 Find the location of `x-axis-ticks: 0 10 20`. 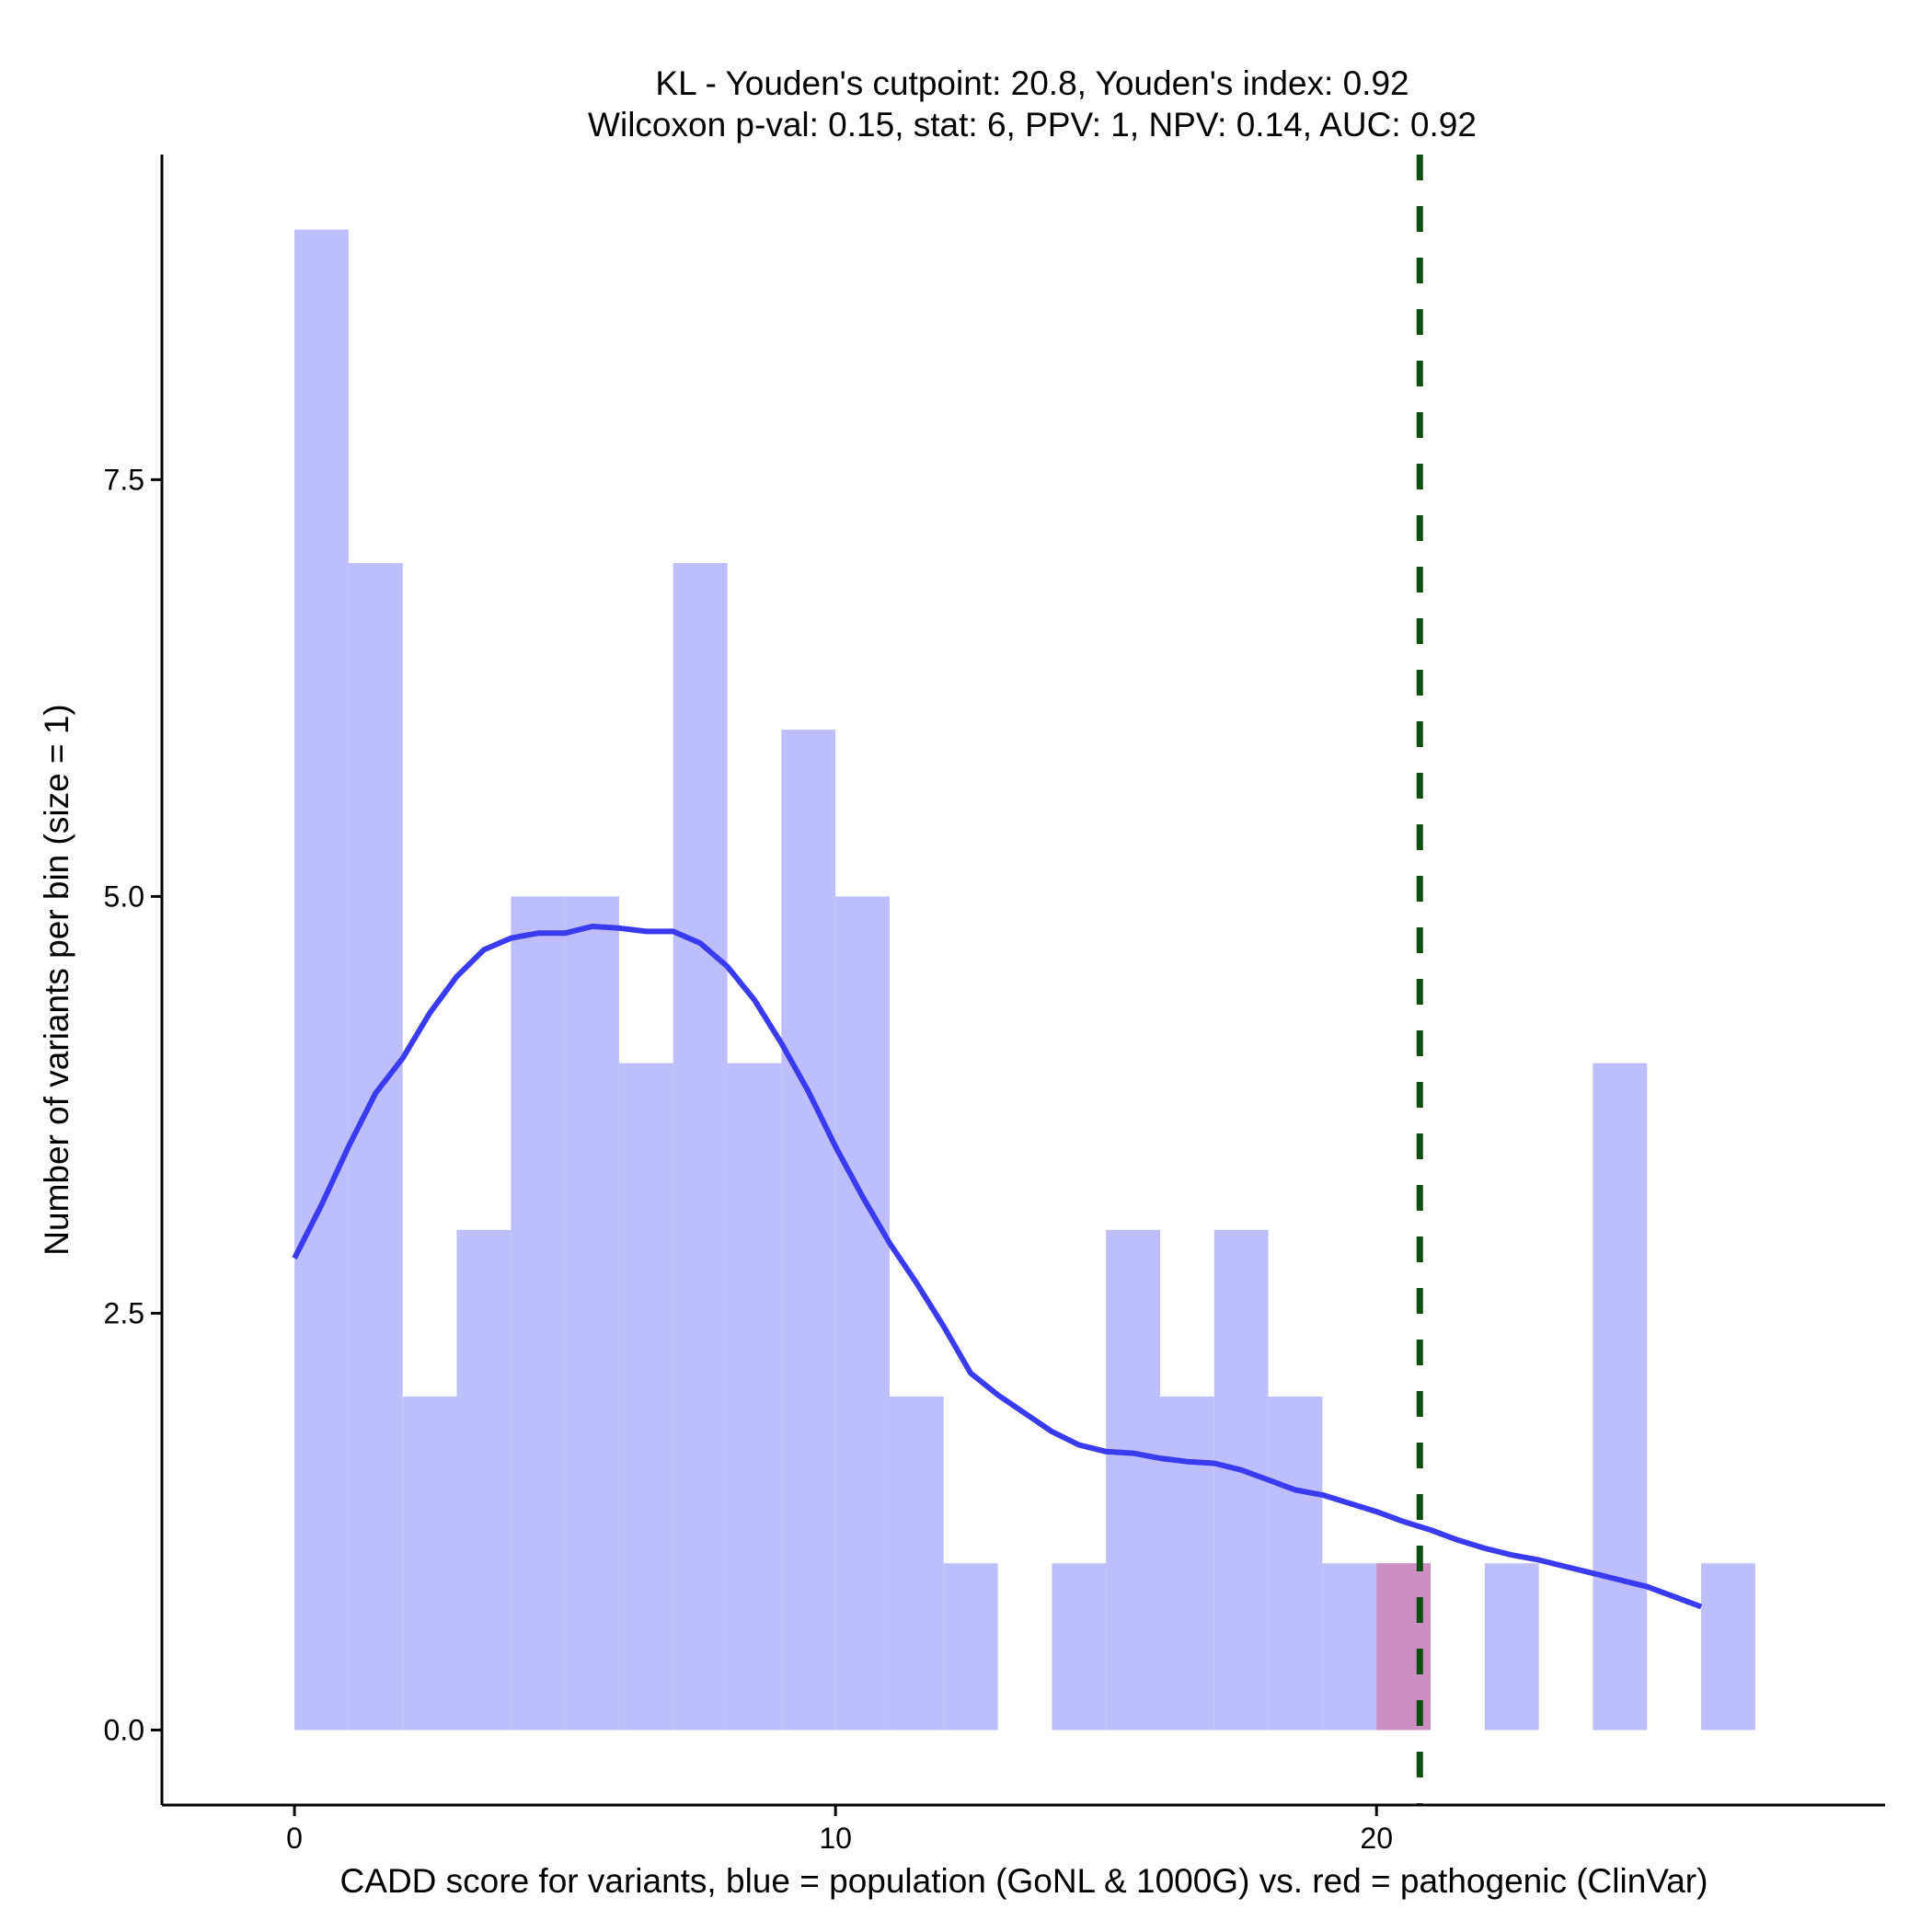

x-axis-ticks: 0 10 20 is located at coordinates (839, 1830).